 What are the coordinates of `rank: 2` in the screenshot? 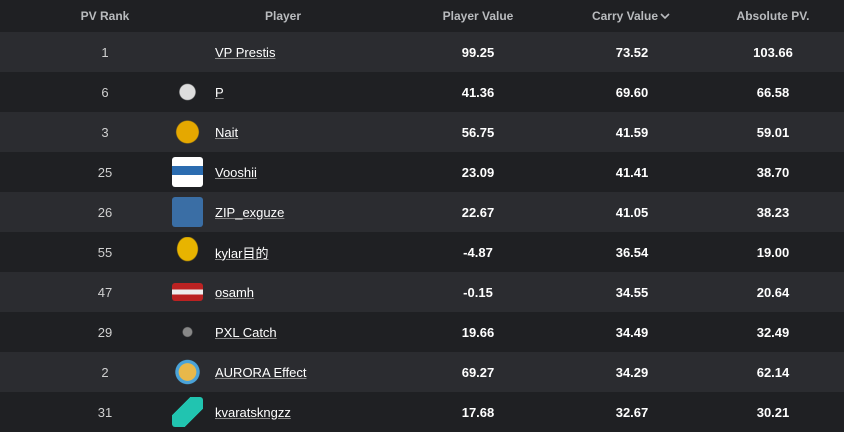 It's located at (105, 372).